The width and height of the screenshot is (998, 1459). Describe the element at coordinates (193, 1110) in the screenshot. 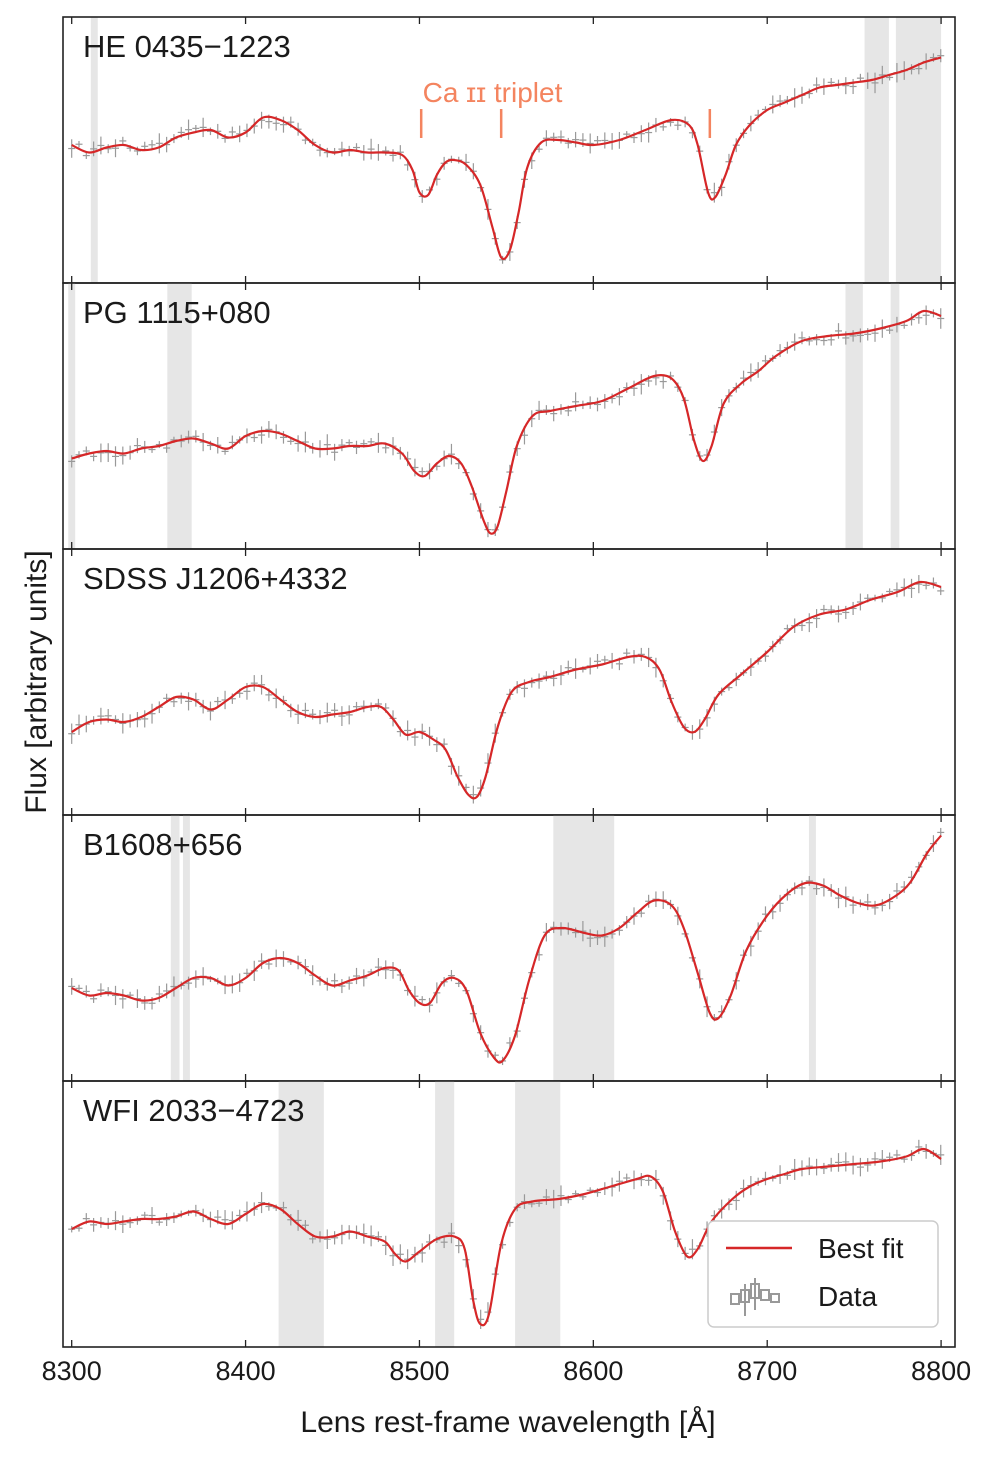

I see `panel-label: WFI 2033−4723` at that location.